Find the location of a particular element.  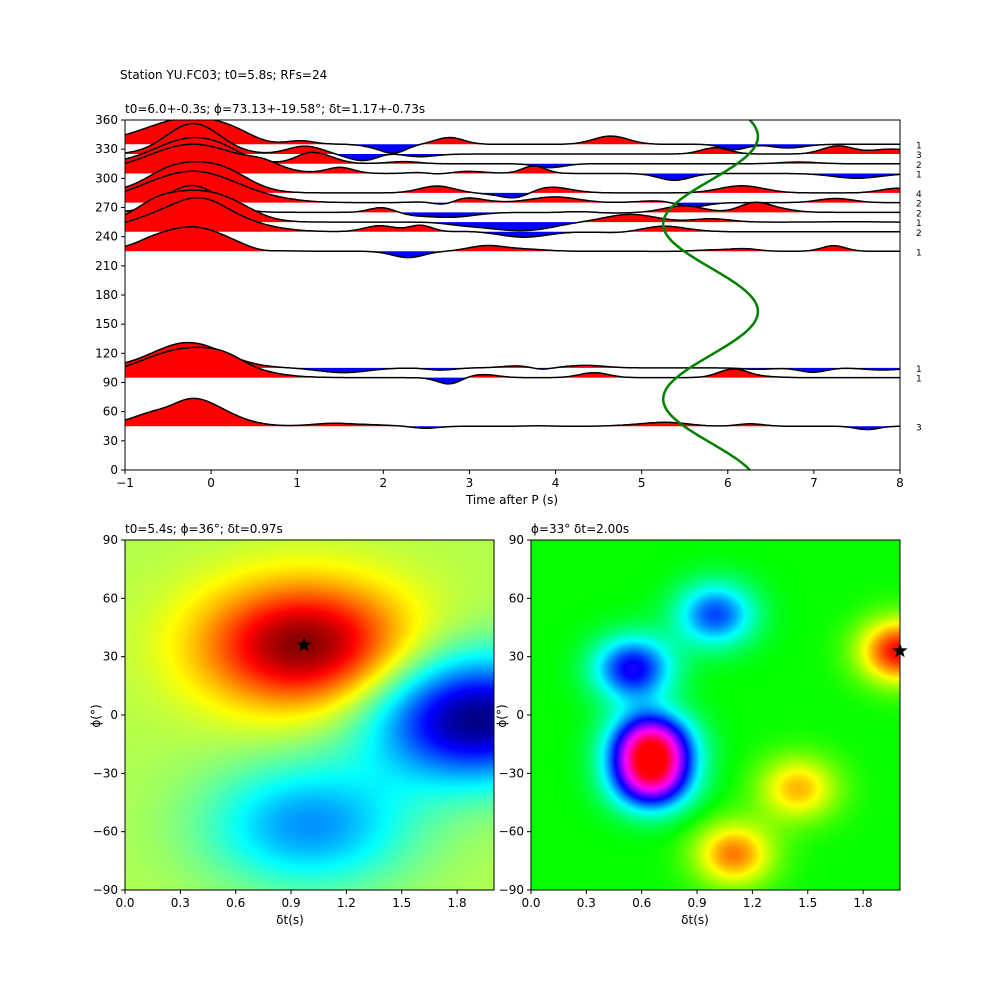

x-tick-label: 6 is located at coordinates (728, 483).